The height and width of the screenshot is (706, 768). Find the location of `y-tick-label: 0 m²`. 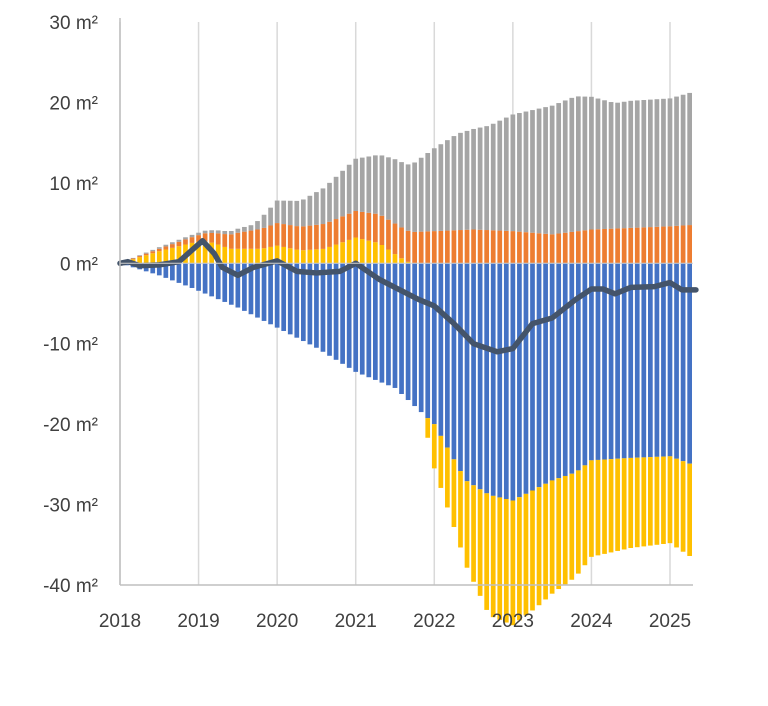

y-tick-label: 0 m² is located at coordinates (79, 264).